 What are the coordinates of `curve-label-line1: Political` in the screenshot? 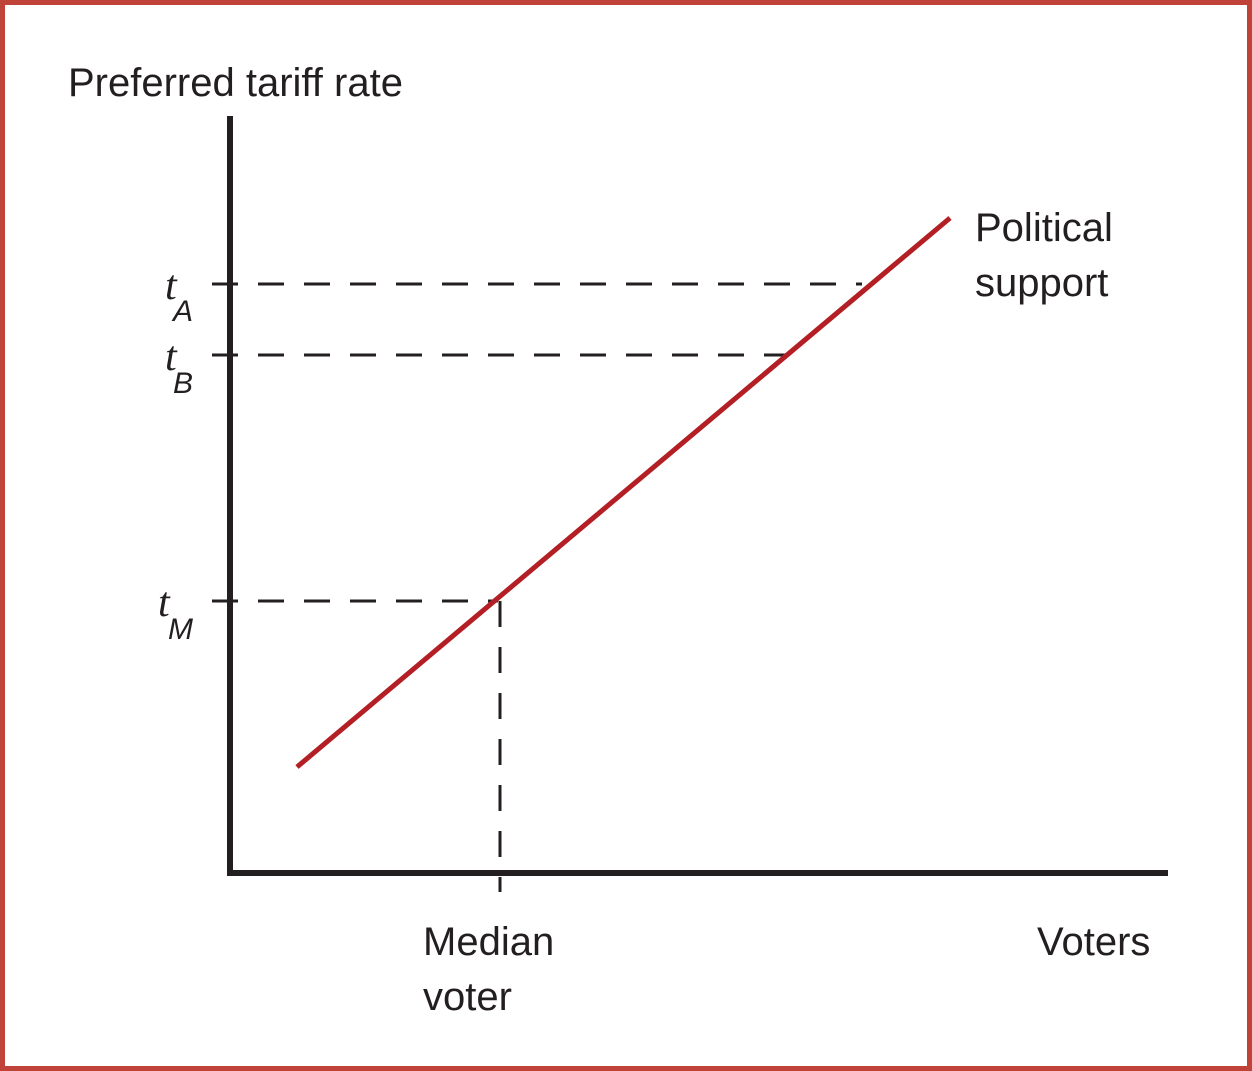 It's located at (1044, 228).